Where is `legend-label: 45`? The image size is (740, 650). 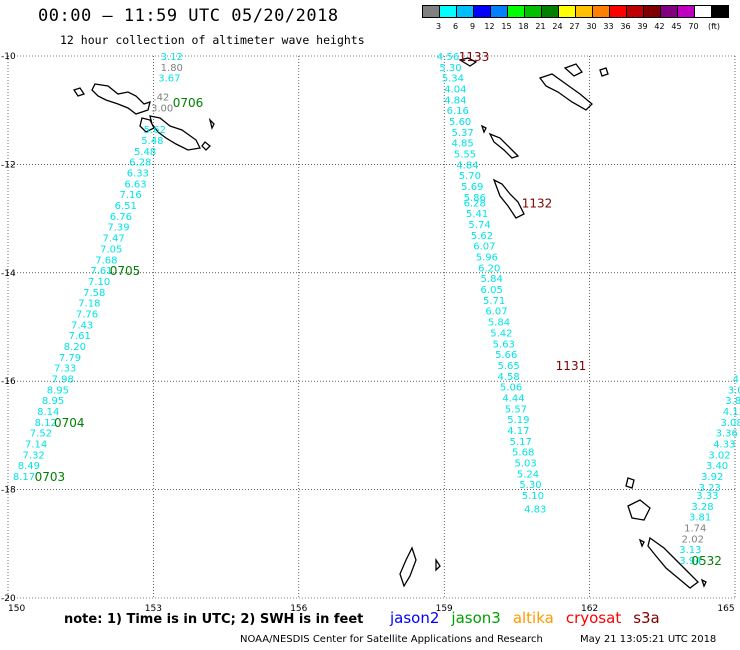 legend-label: 45 is located at coordinates (676, 26).